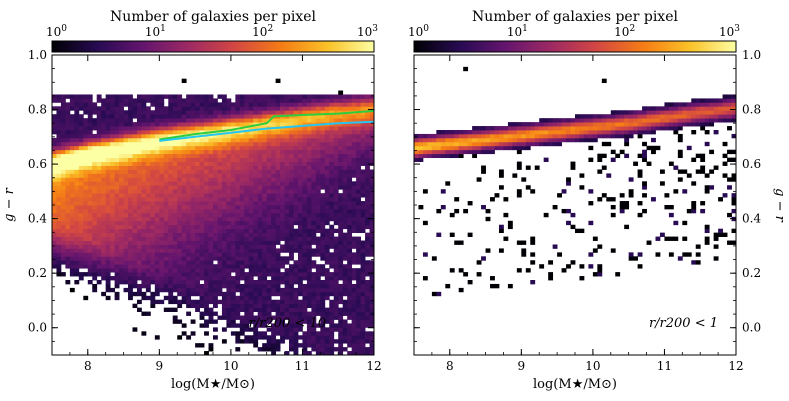 The width and height of the screenshot is (789, 401). I want to click on y-tick-label: 0.0, so click(37, 328).